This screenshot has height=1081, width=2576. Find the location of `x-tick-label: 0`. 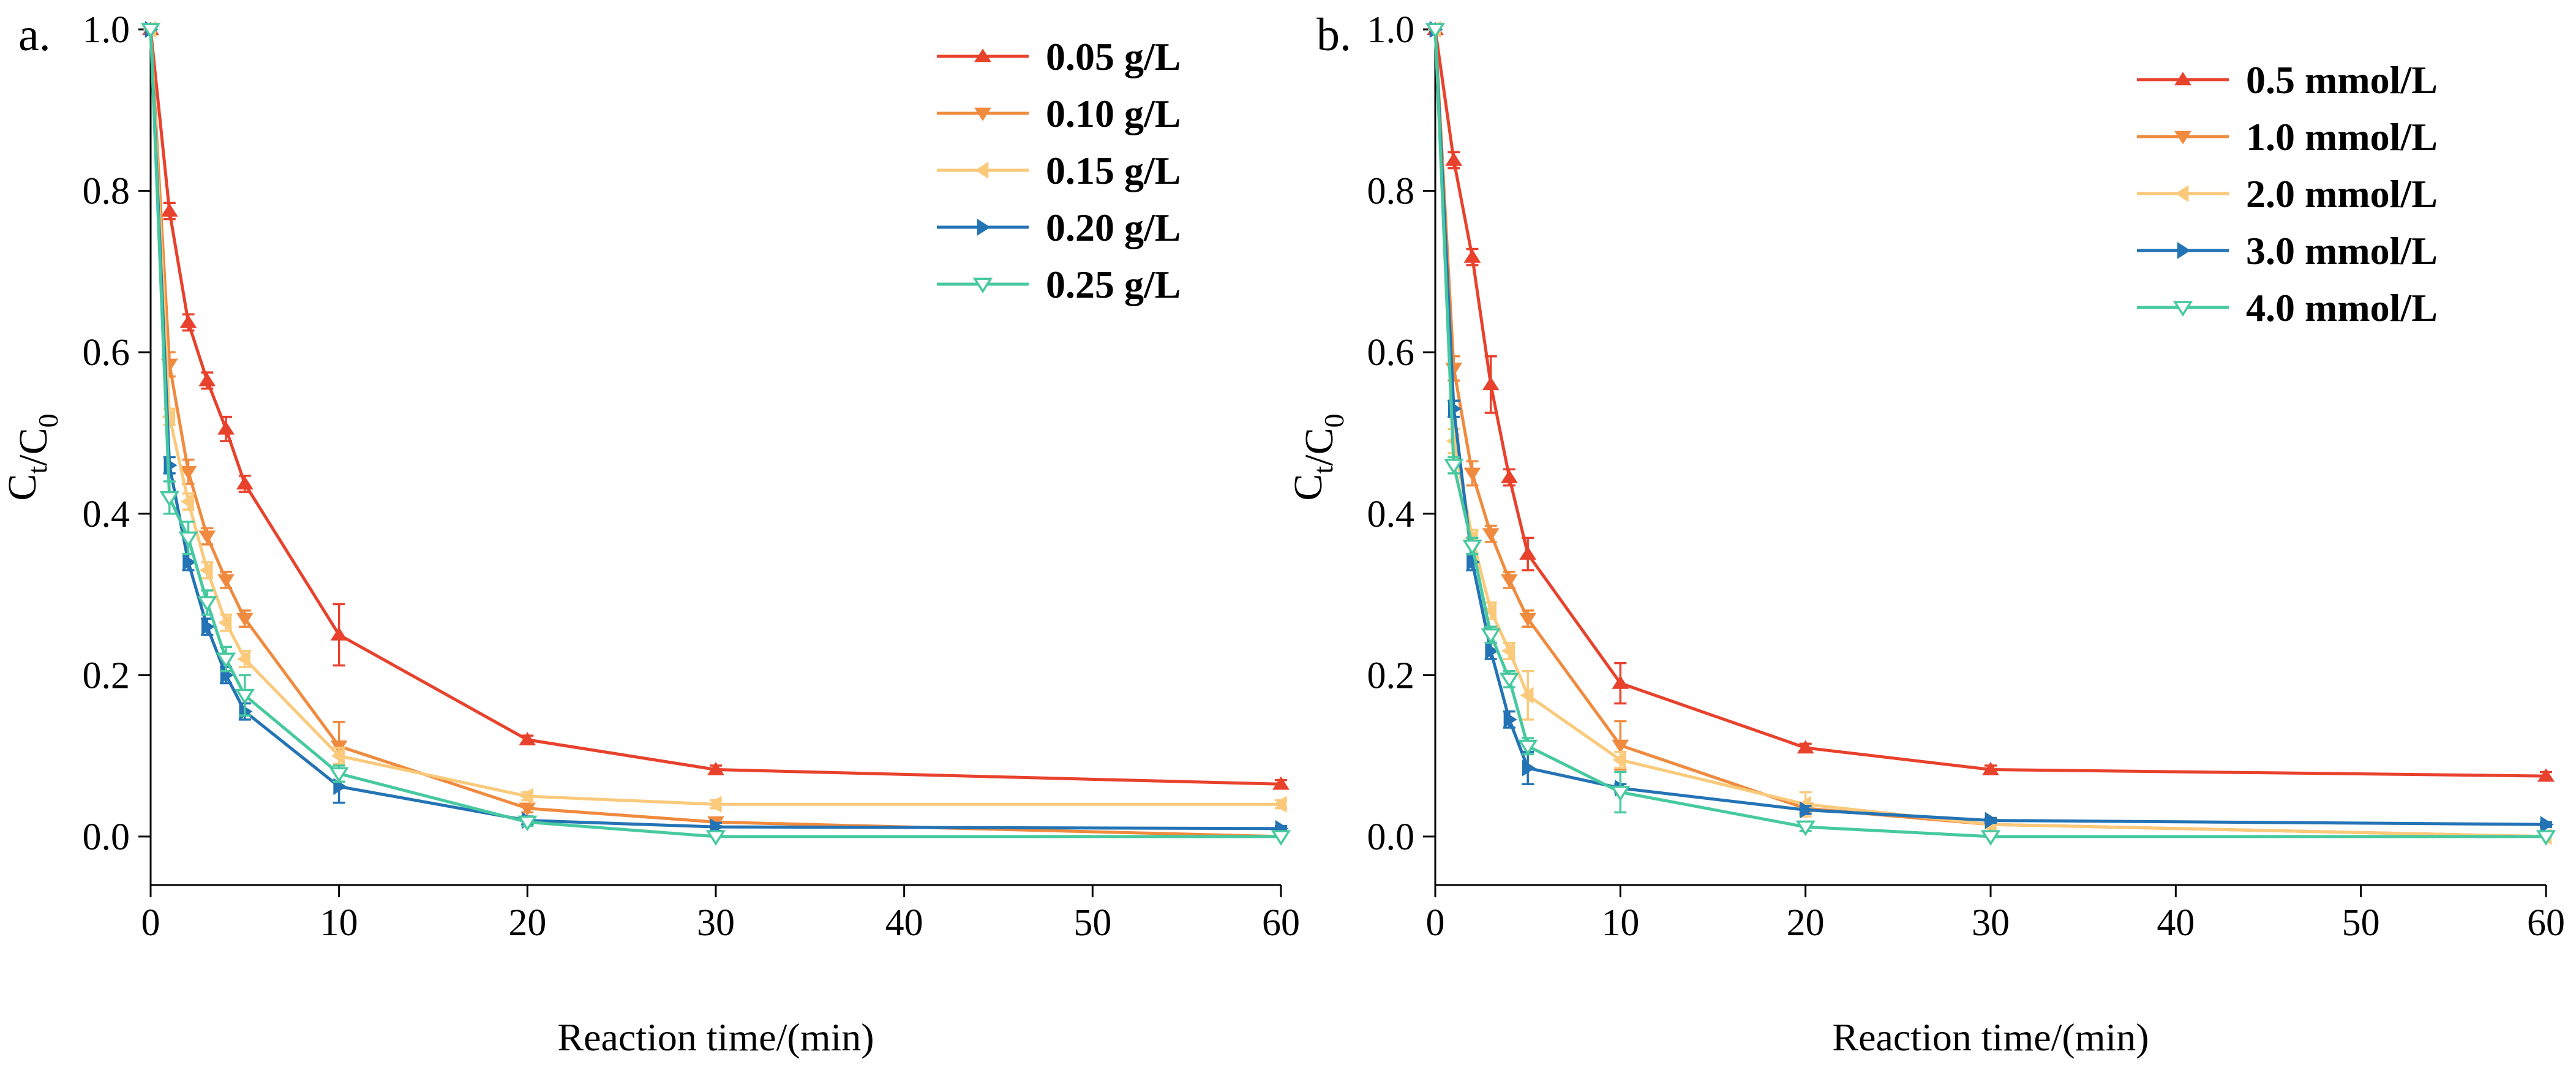

x-tick-label: 0 is located at coordinates (1435, 923).